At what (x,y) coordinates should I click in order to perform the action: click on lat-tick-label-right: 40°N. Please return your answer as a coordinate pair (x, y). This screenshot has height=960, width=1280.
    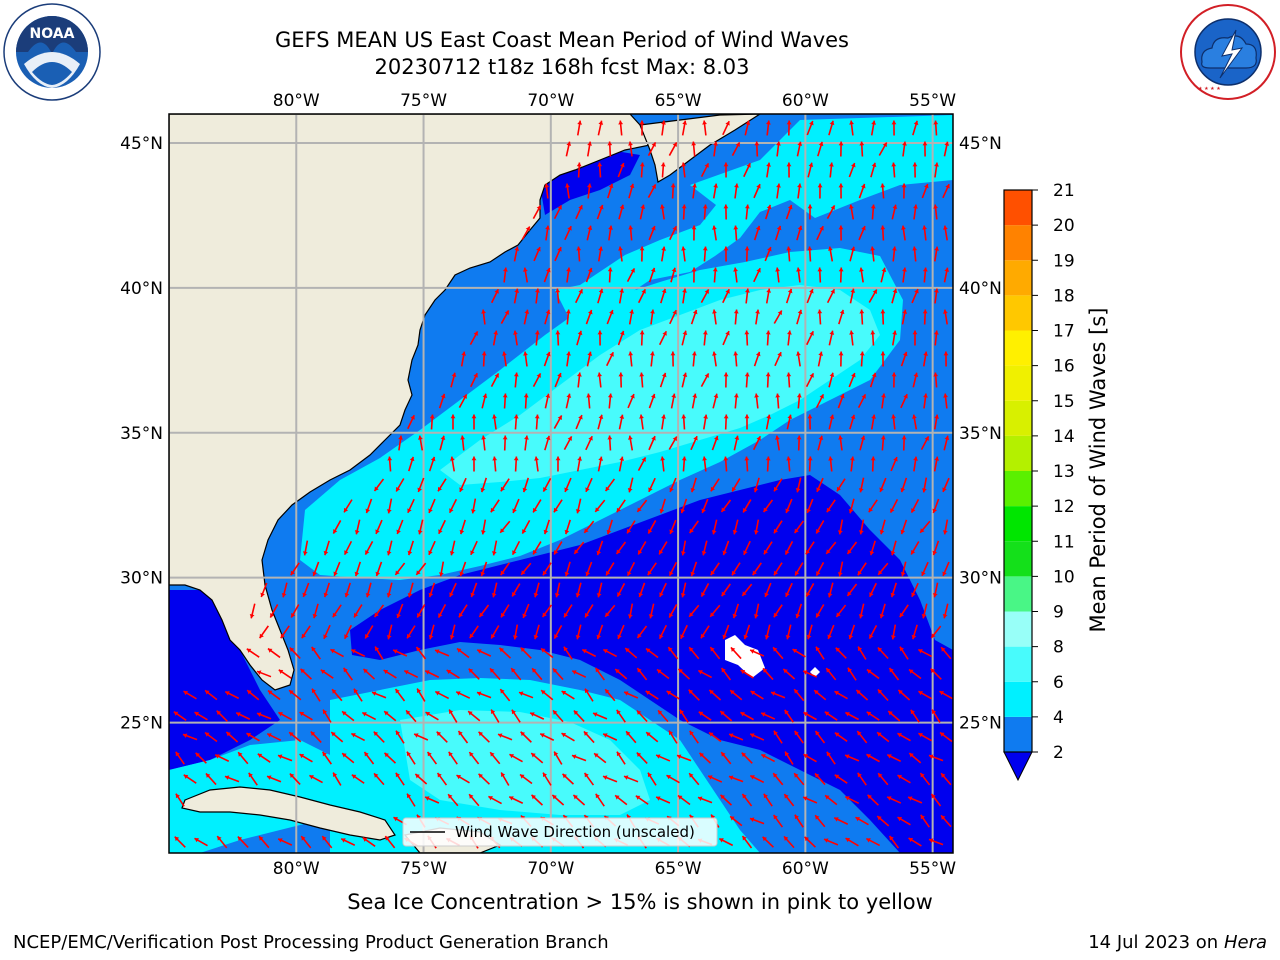
    Looking at the image, I should click on (980, 289).